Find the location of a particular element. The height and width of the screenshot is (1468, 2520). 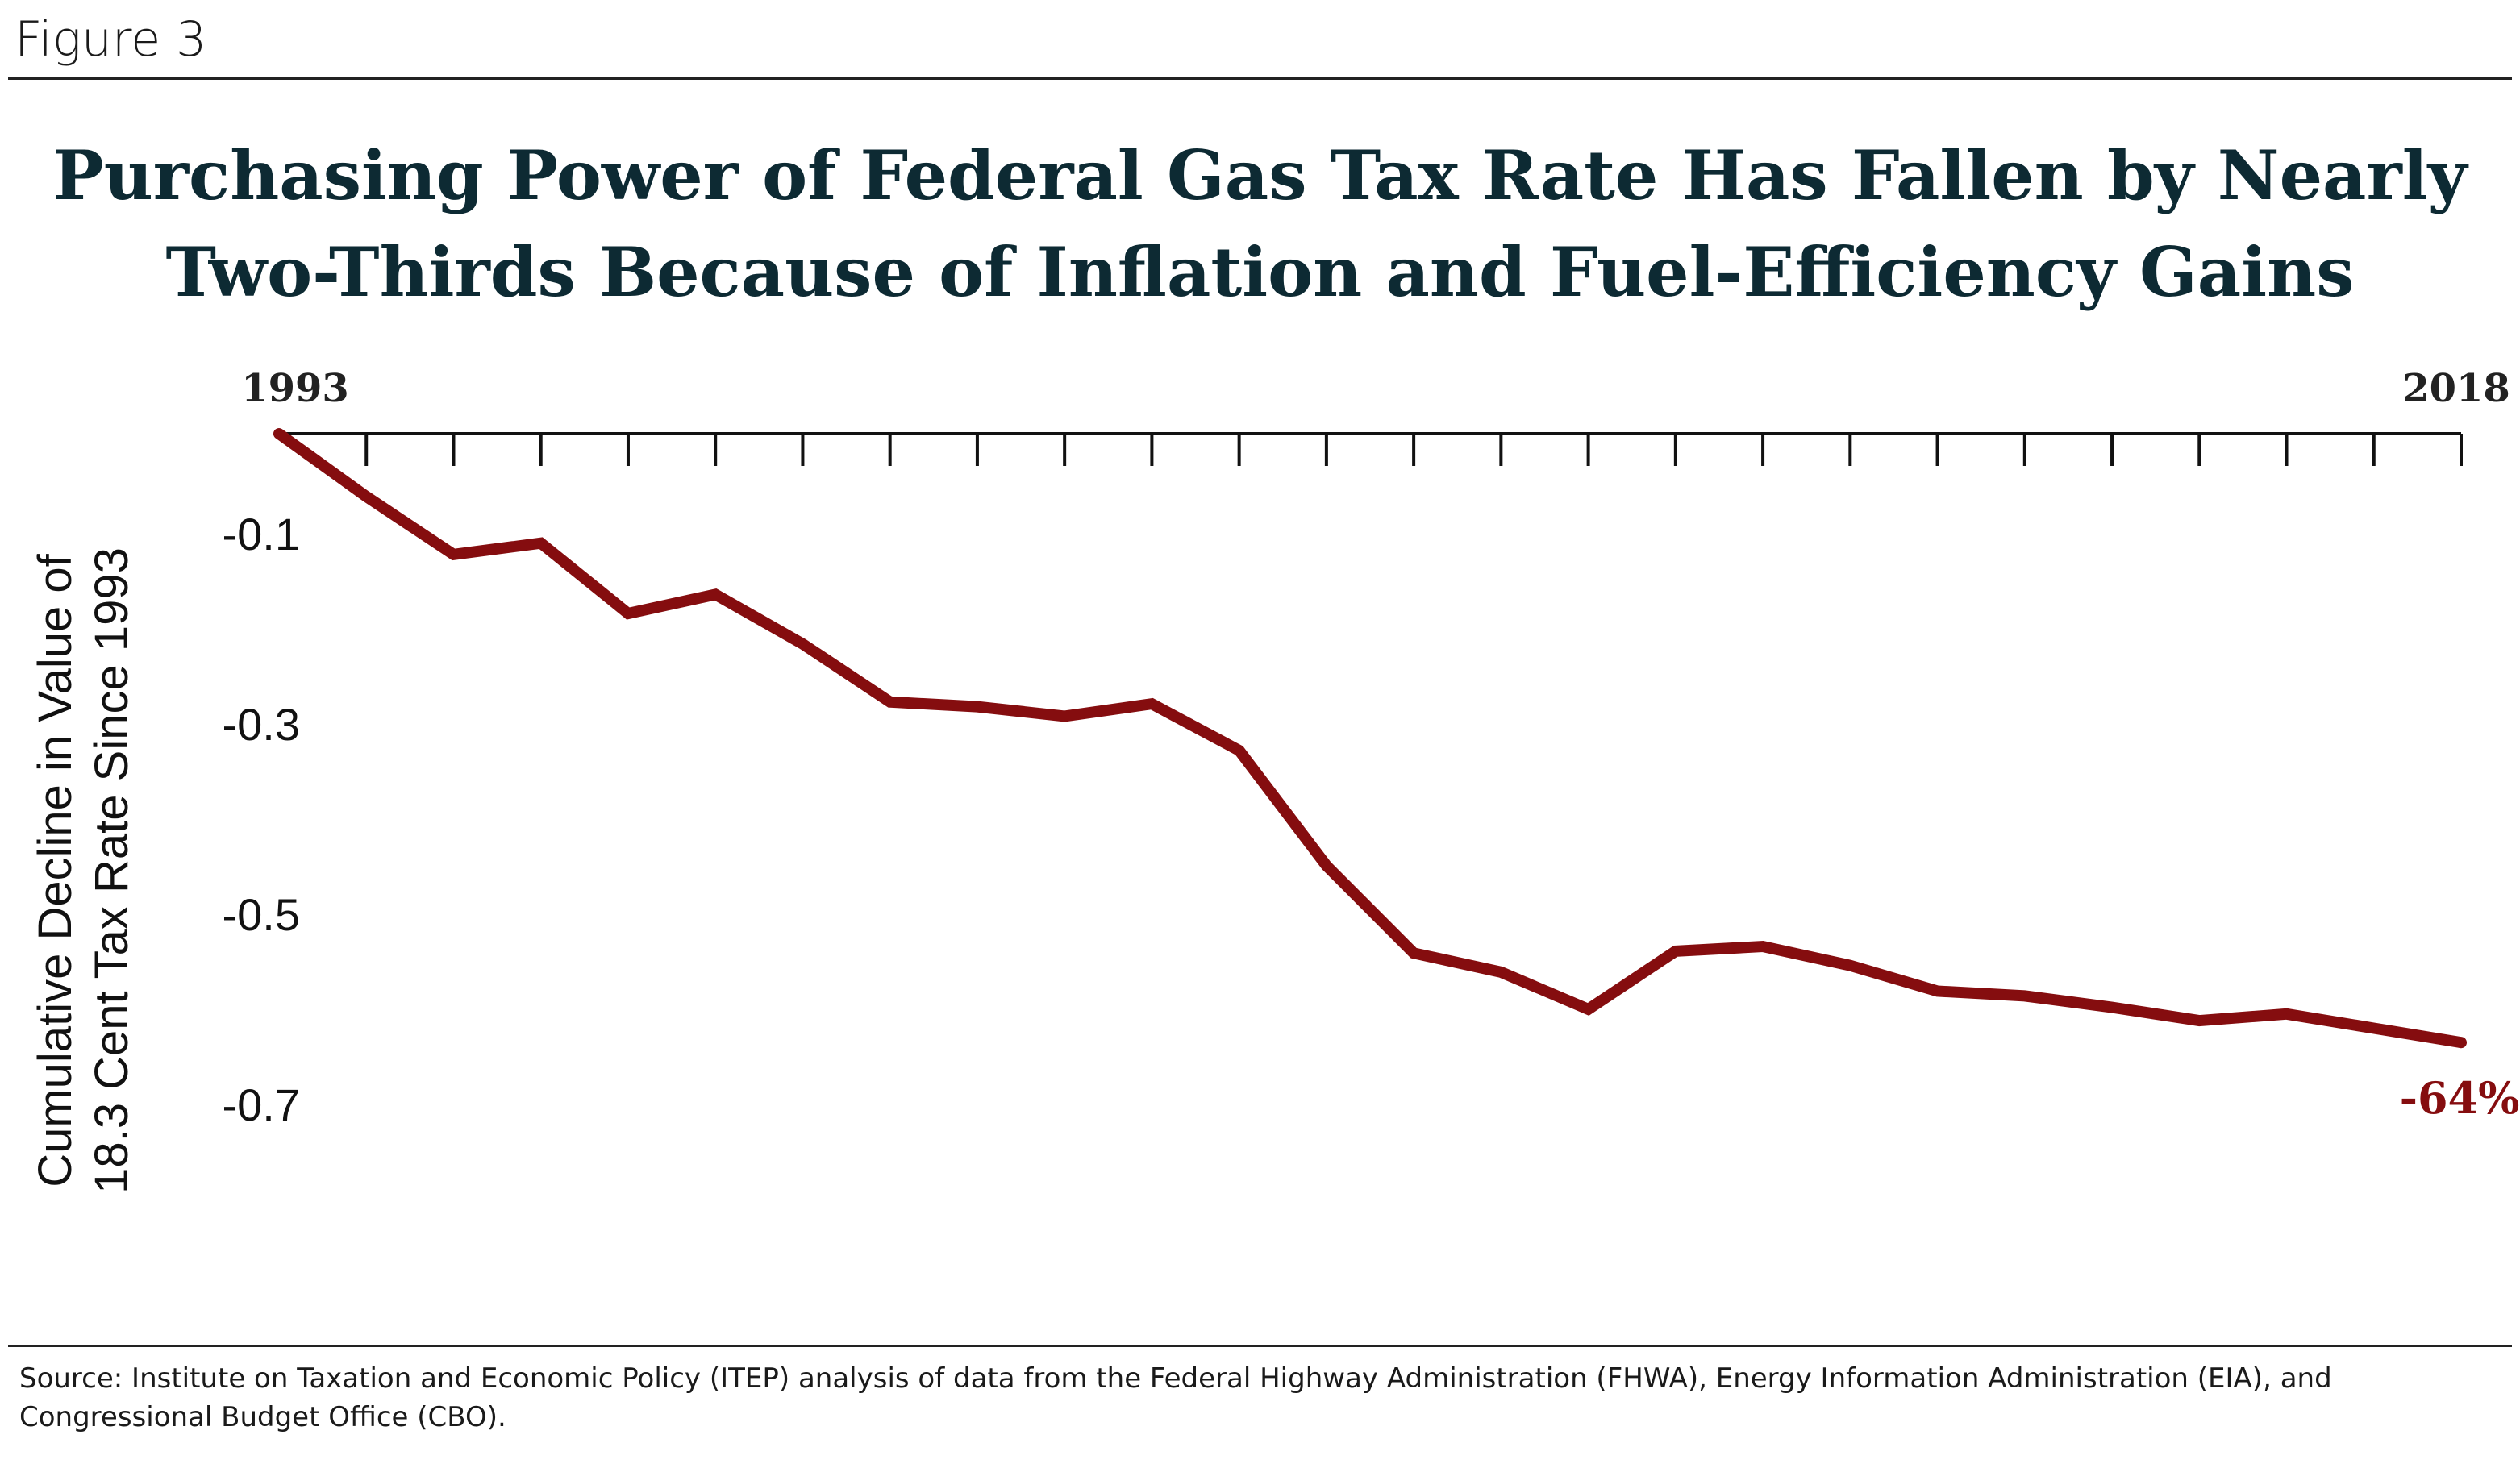

y-axis: -0.1 -0.3 -0.5 -0.7 is located at coordinates (262, 819).